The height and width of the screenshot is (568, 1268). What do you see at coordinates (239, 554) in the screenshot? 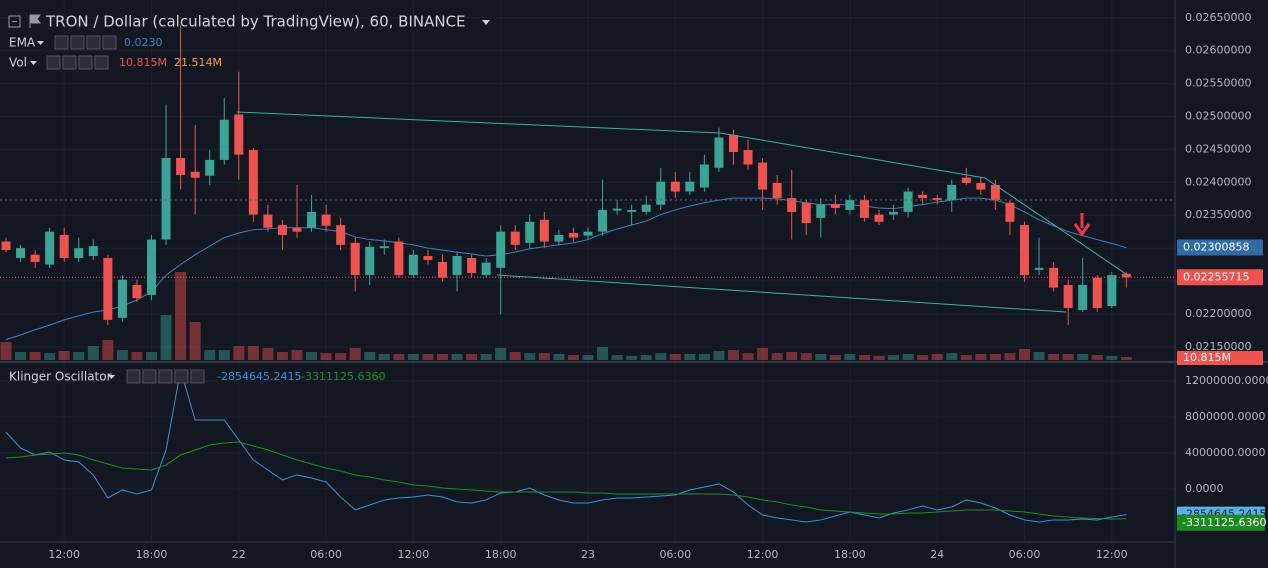
I see `x-tick-label: 22` at bounding box center [239, 554].